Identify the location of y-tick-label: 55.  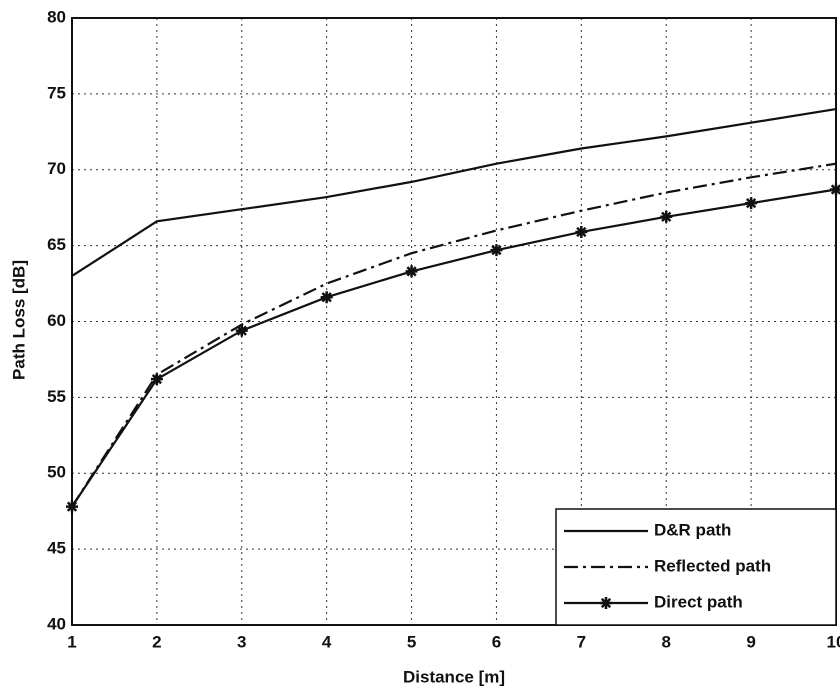
(56, 396).